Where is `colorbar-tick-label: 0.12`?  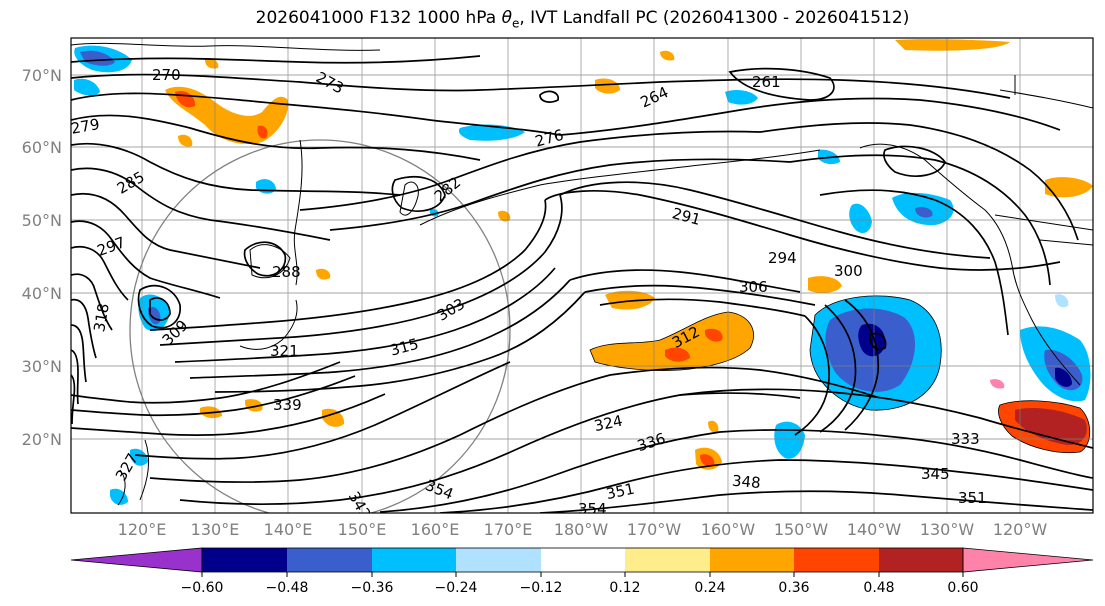 colorbar-tick-label: 0.12 is located at coordinates (624, 588).